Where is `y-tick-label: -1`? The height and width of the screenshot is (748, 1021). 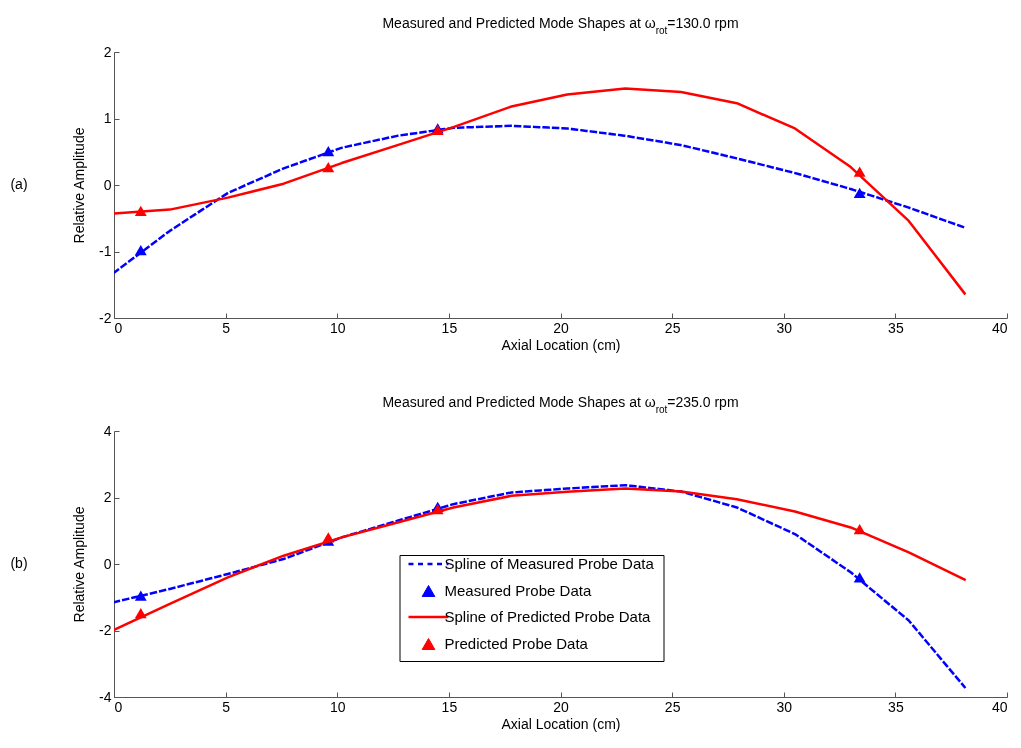 y-tick-label: -1 is located at coordinates (105, 251).